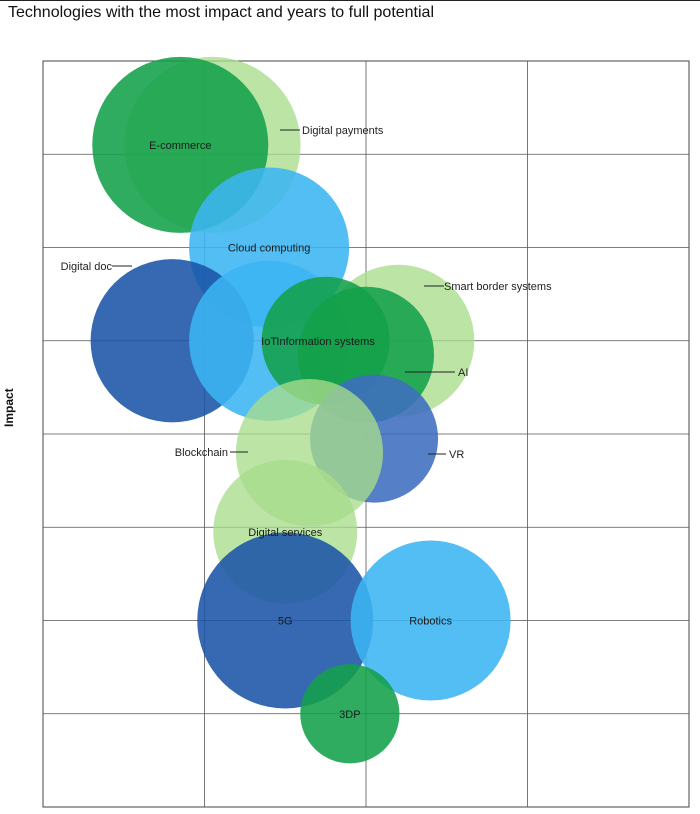  What do you see at coordinates (180, 146) in the screenshot?
I see `label-e-commerce: E-commerce` at bounding box center [180, 146].